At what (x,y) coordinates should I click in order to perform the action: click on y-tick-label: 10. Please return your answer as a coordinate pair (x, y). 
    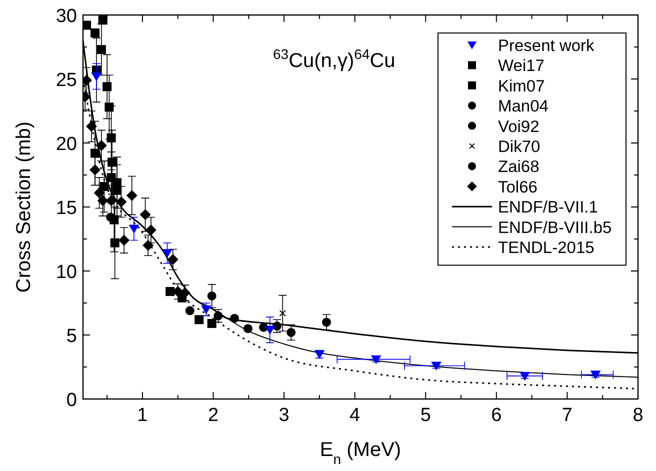
    Looking at the image, I should click on (66, 272).